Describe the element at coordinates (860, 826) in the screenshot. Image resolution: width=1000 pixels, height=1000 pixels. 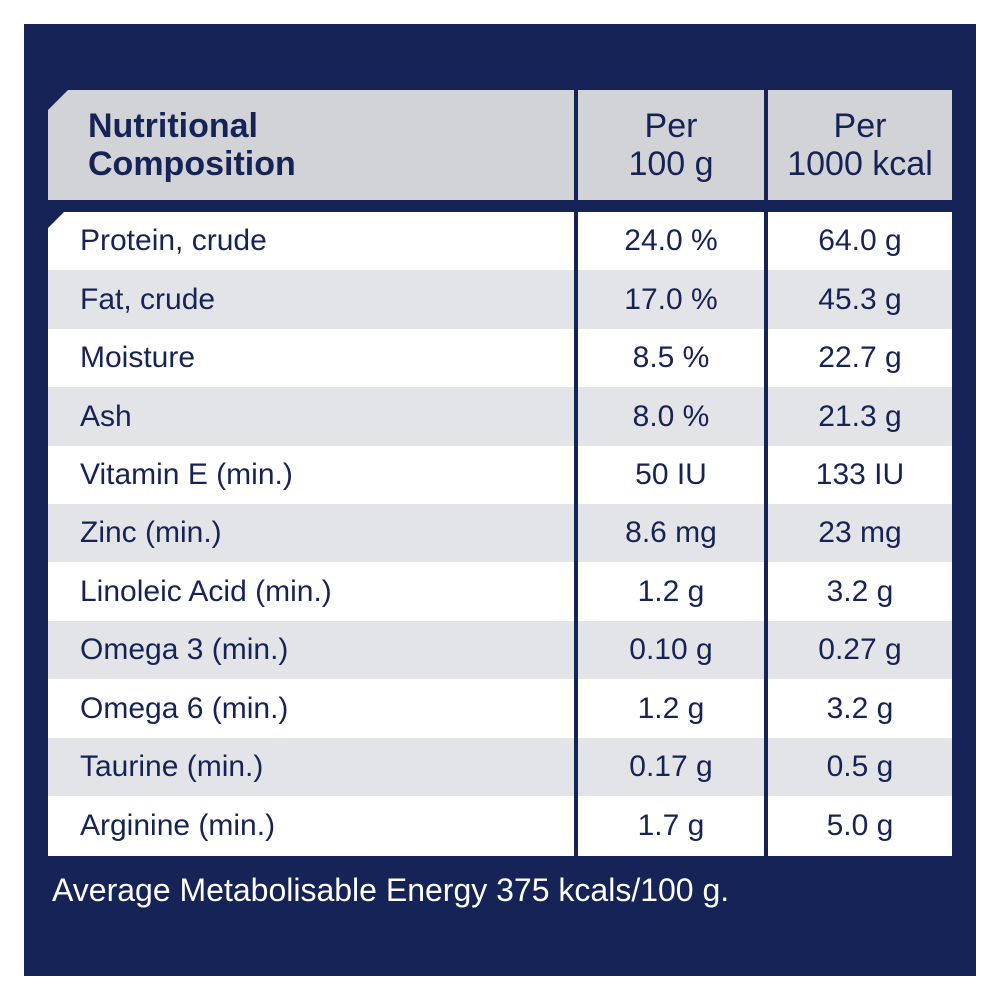
I see `row-per-1000kcal: 5.0 g` at that location.